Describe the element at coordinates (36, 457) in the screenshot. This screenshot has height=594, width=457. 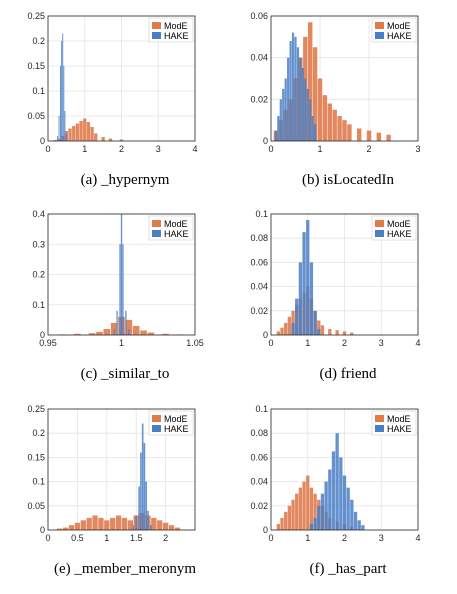
I see `y-tick-label: 0.15` at that location.